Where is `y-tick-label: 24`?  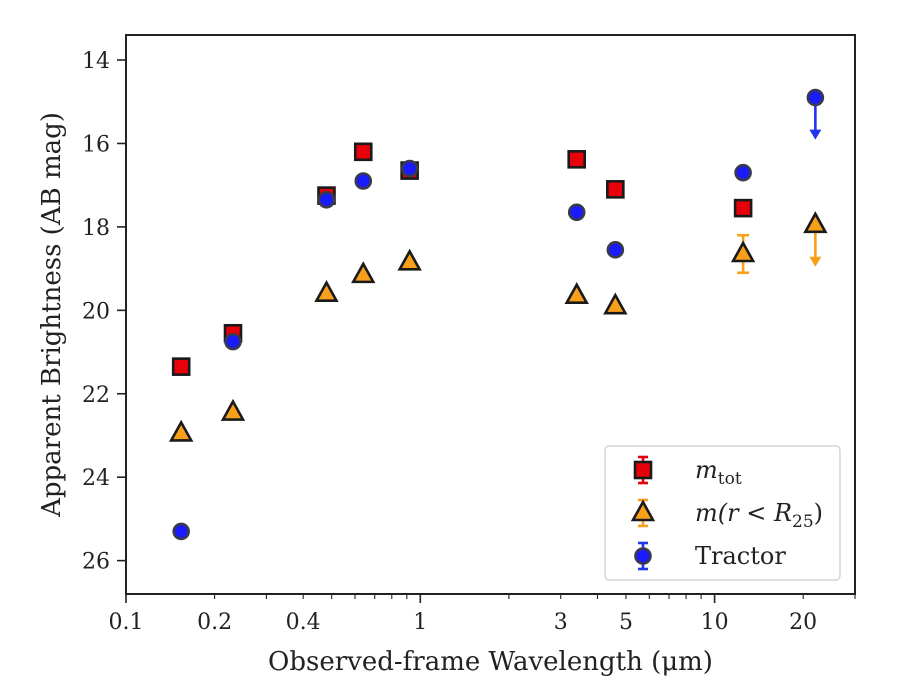 y-tick-label: 24 is located at coordinates (96, 478).